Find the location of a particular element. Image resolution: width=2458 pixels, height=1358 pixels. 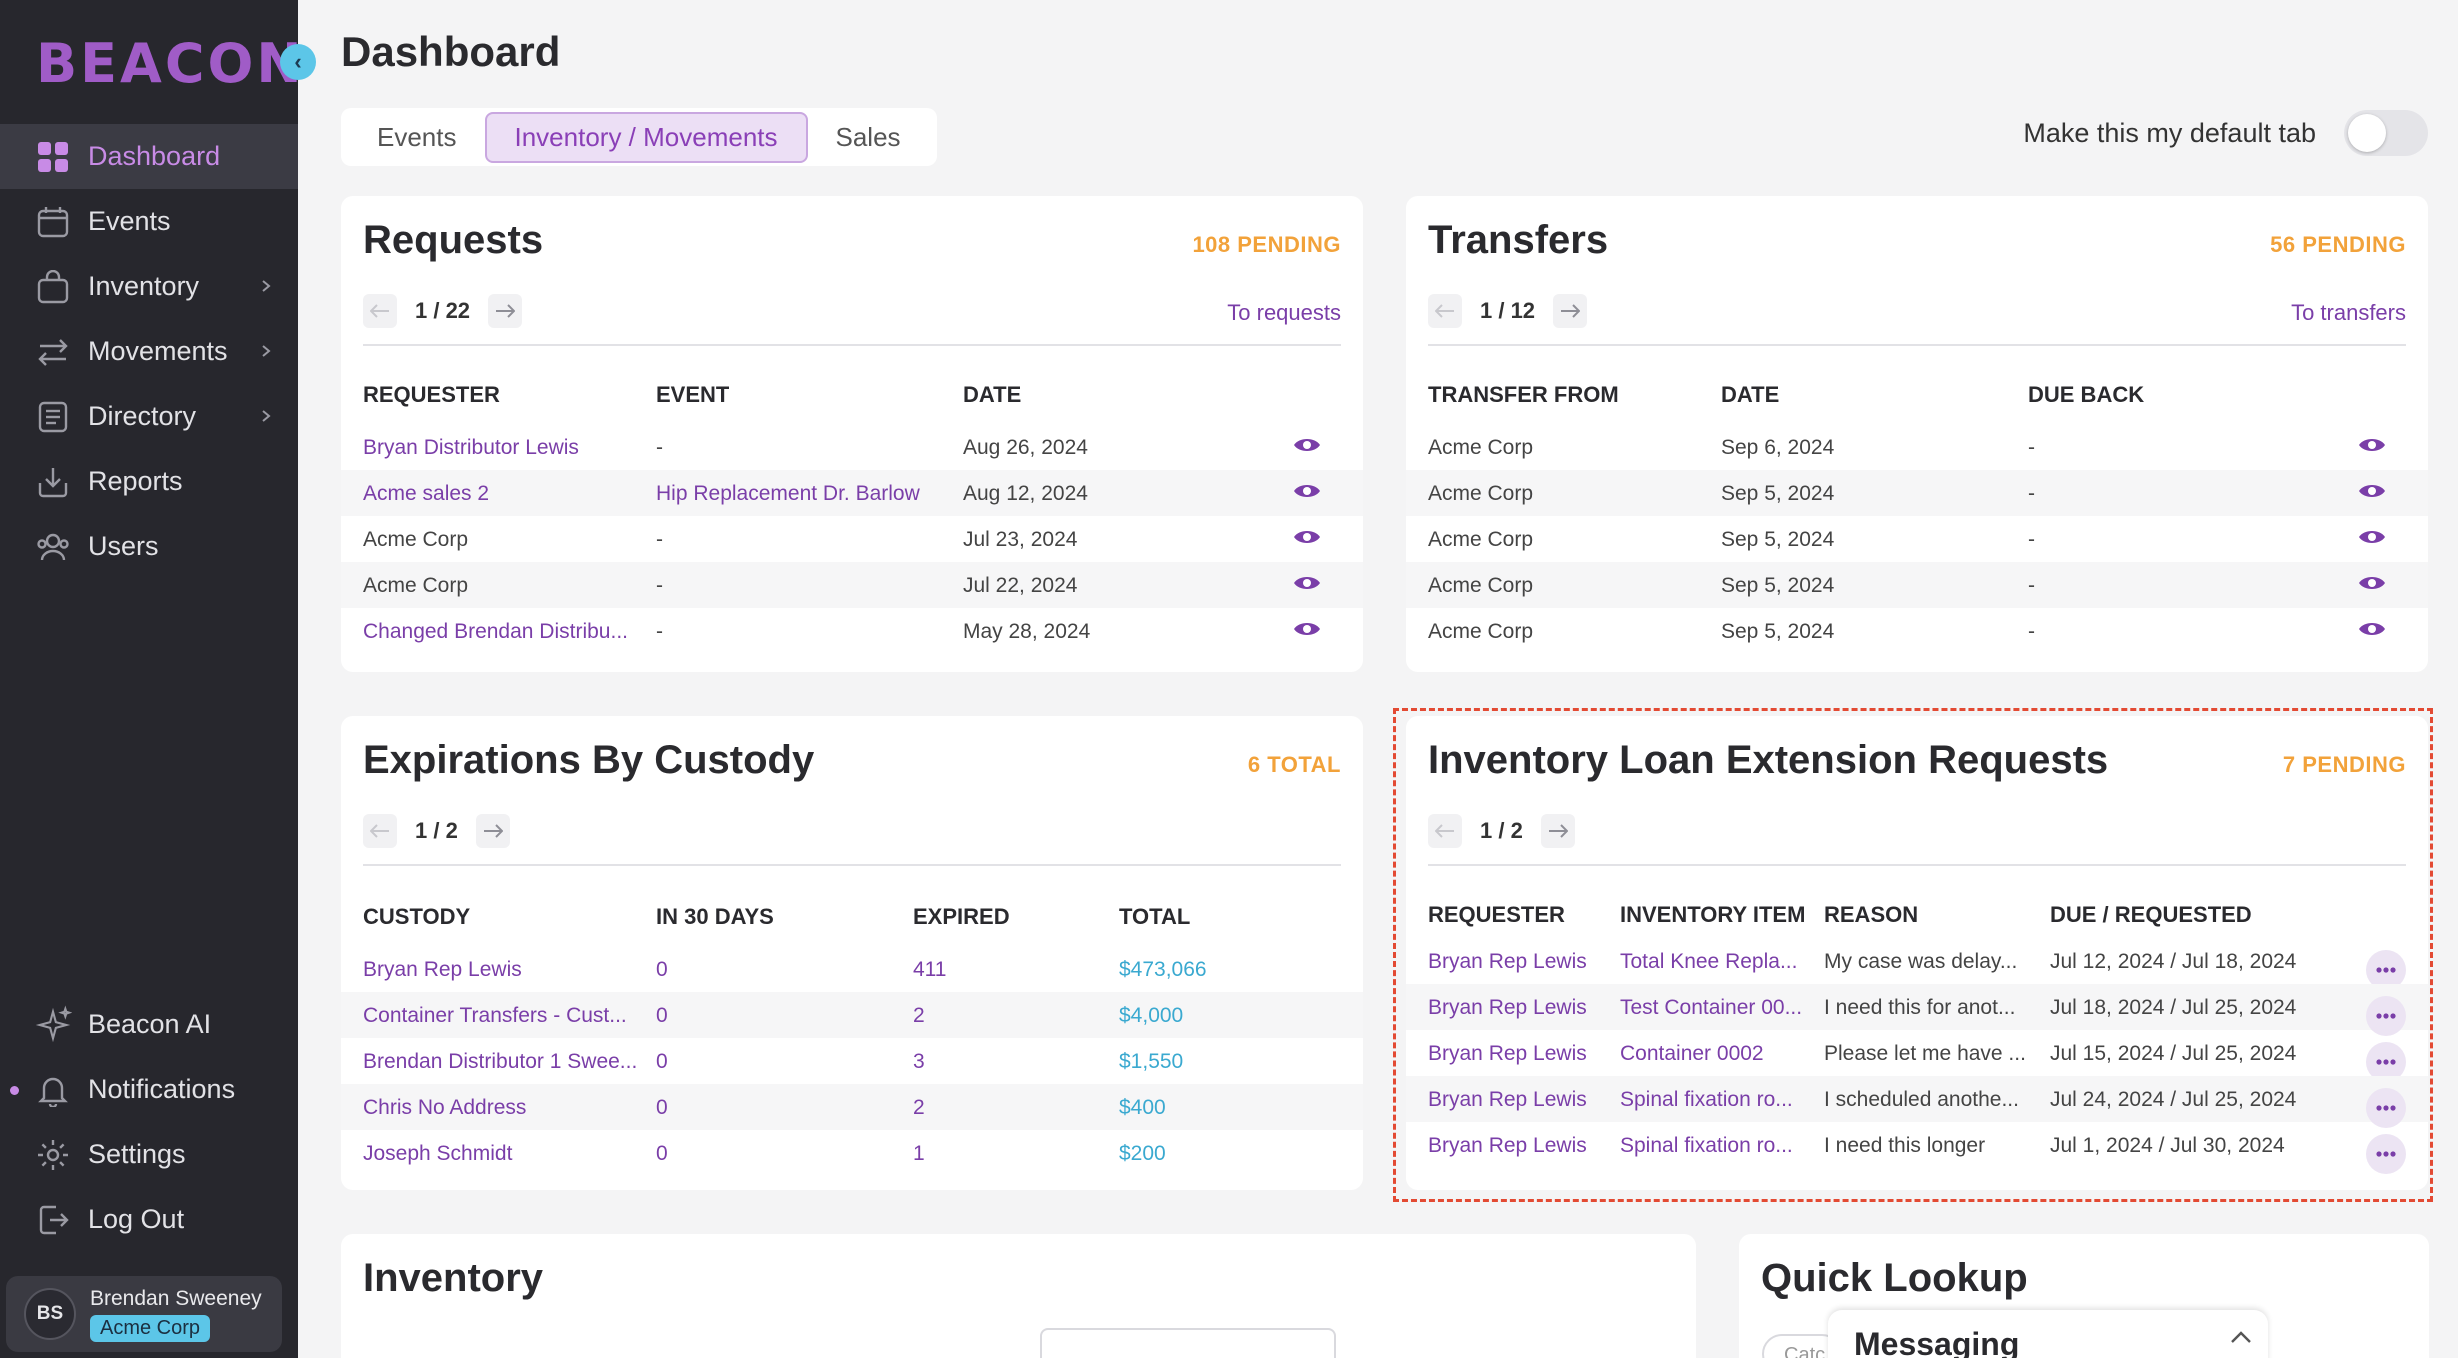

total-cell: $4,000 is located at coordinates (1151, 1015).